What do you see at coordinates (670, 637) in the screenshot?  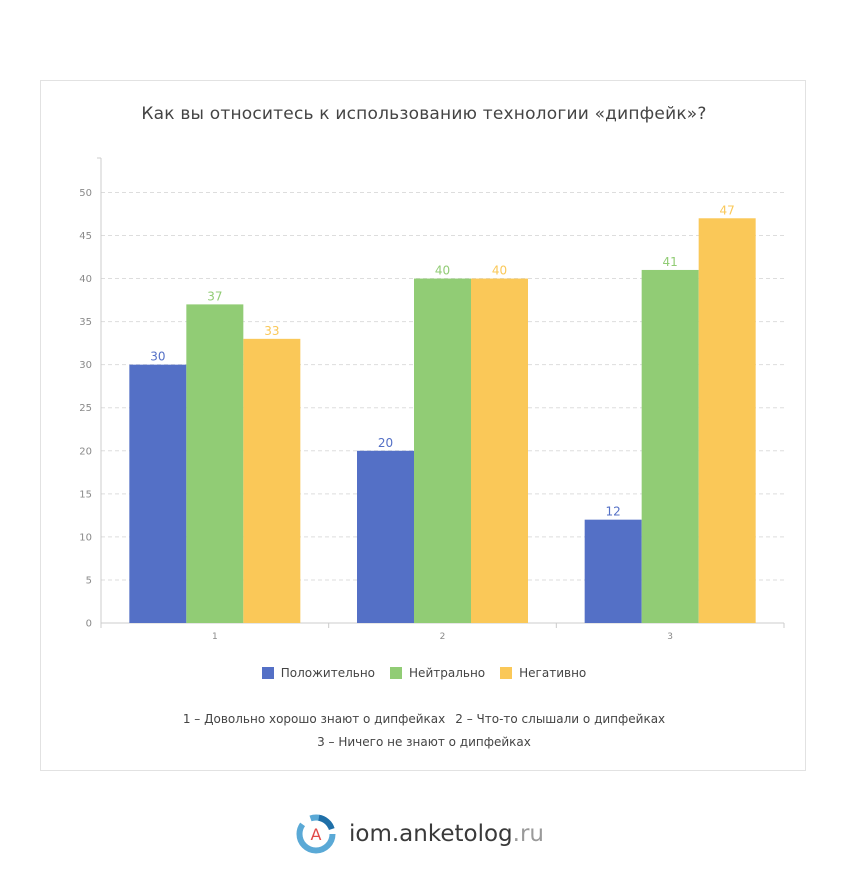 I see `x-tick-label-3: 3` at bounding box center [670, 637].